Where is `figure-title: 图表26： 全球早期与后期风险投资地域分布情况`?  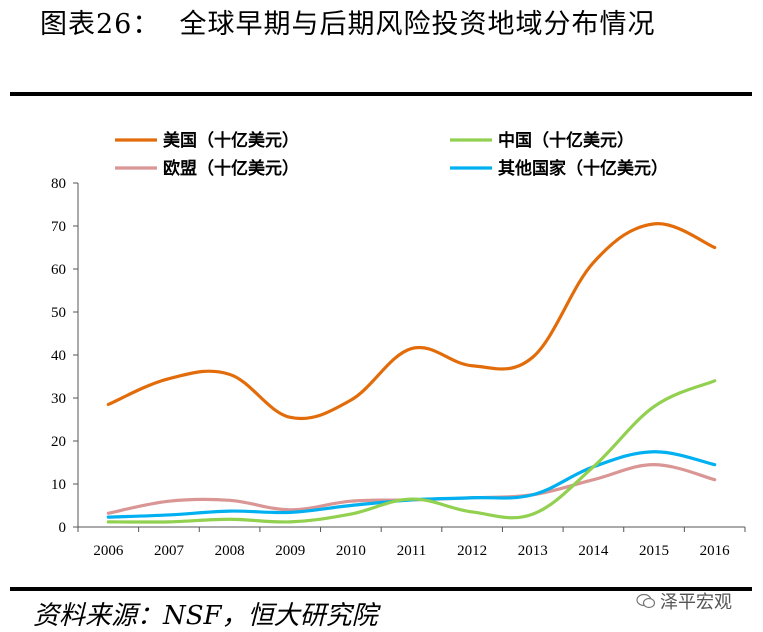 figure-title: 图表26： 全球早期与后期风险投资地域分布情况 is located at coordinates (348, 24).